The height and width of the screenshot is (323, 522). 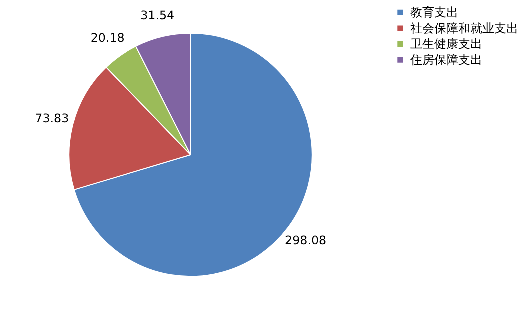 What do you see at coordinates (157, 15) in the screenshot?
I see `data-label: 31.54` at bounding box center [157, 15].